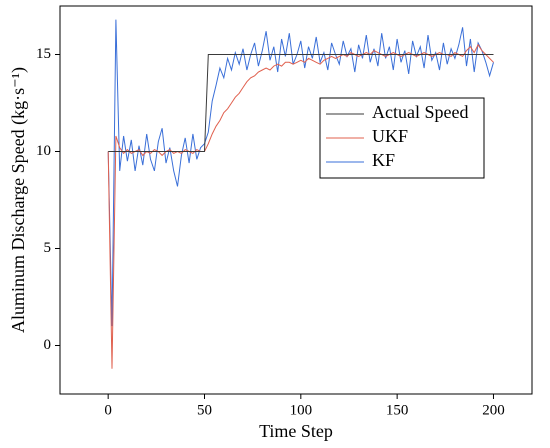 Image resolution: width=550 pixels, height=448 pixels. What do you see at coordinates (18, 200) in the screenshot?
I see `y-axis-label: Aluminum Discharge Speed (kg·s⁻¹)` at bounding box center [18, 200].